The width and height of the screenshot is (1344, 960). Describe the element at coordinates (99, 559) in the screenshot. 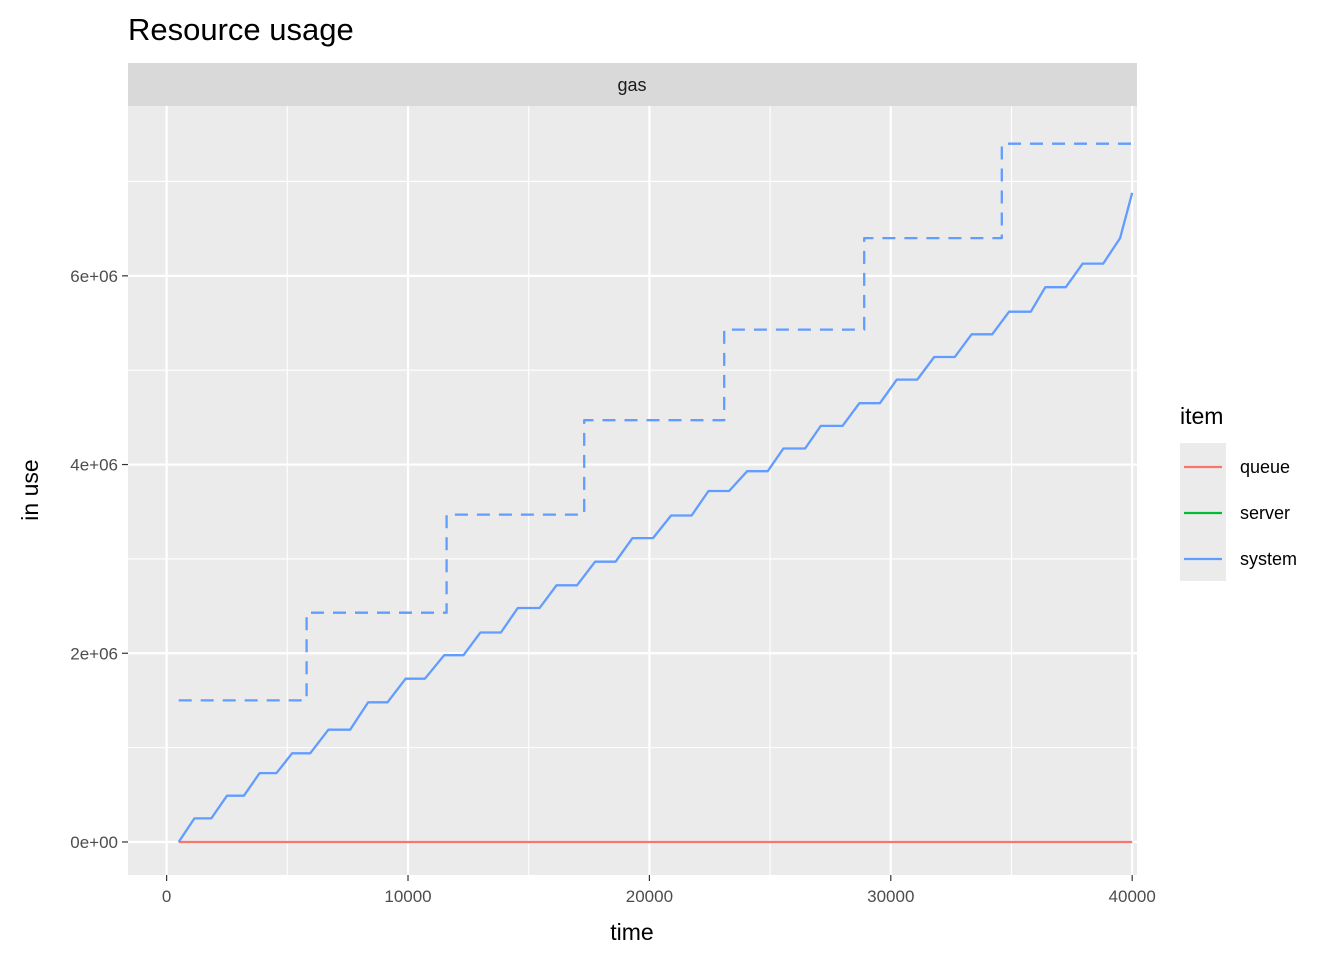

I see `y-axis: 0e+00 2e+06 4e+06 6e+06` at that location.